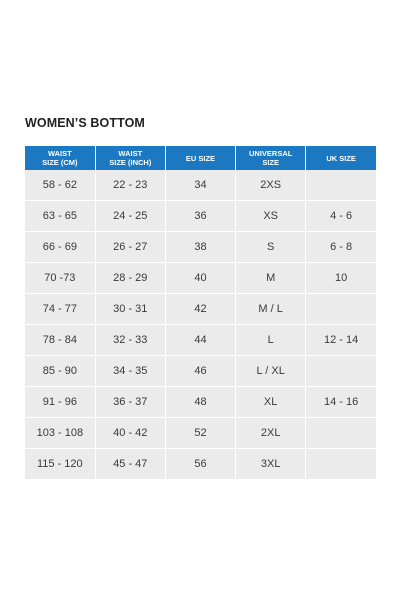  I want to click on cell-waist-inch: 28 - 29, so click(130, 278).